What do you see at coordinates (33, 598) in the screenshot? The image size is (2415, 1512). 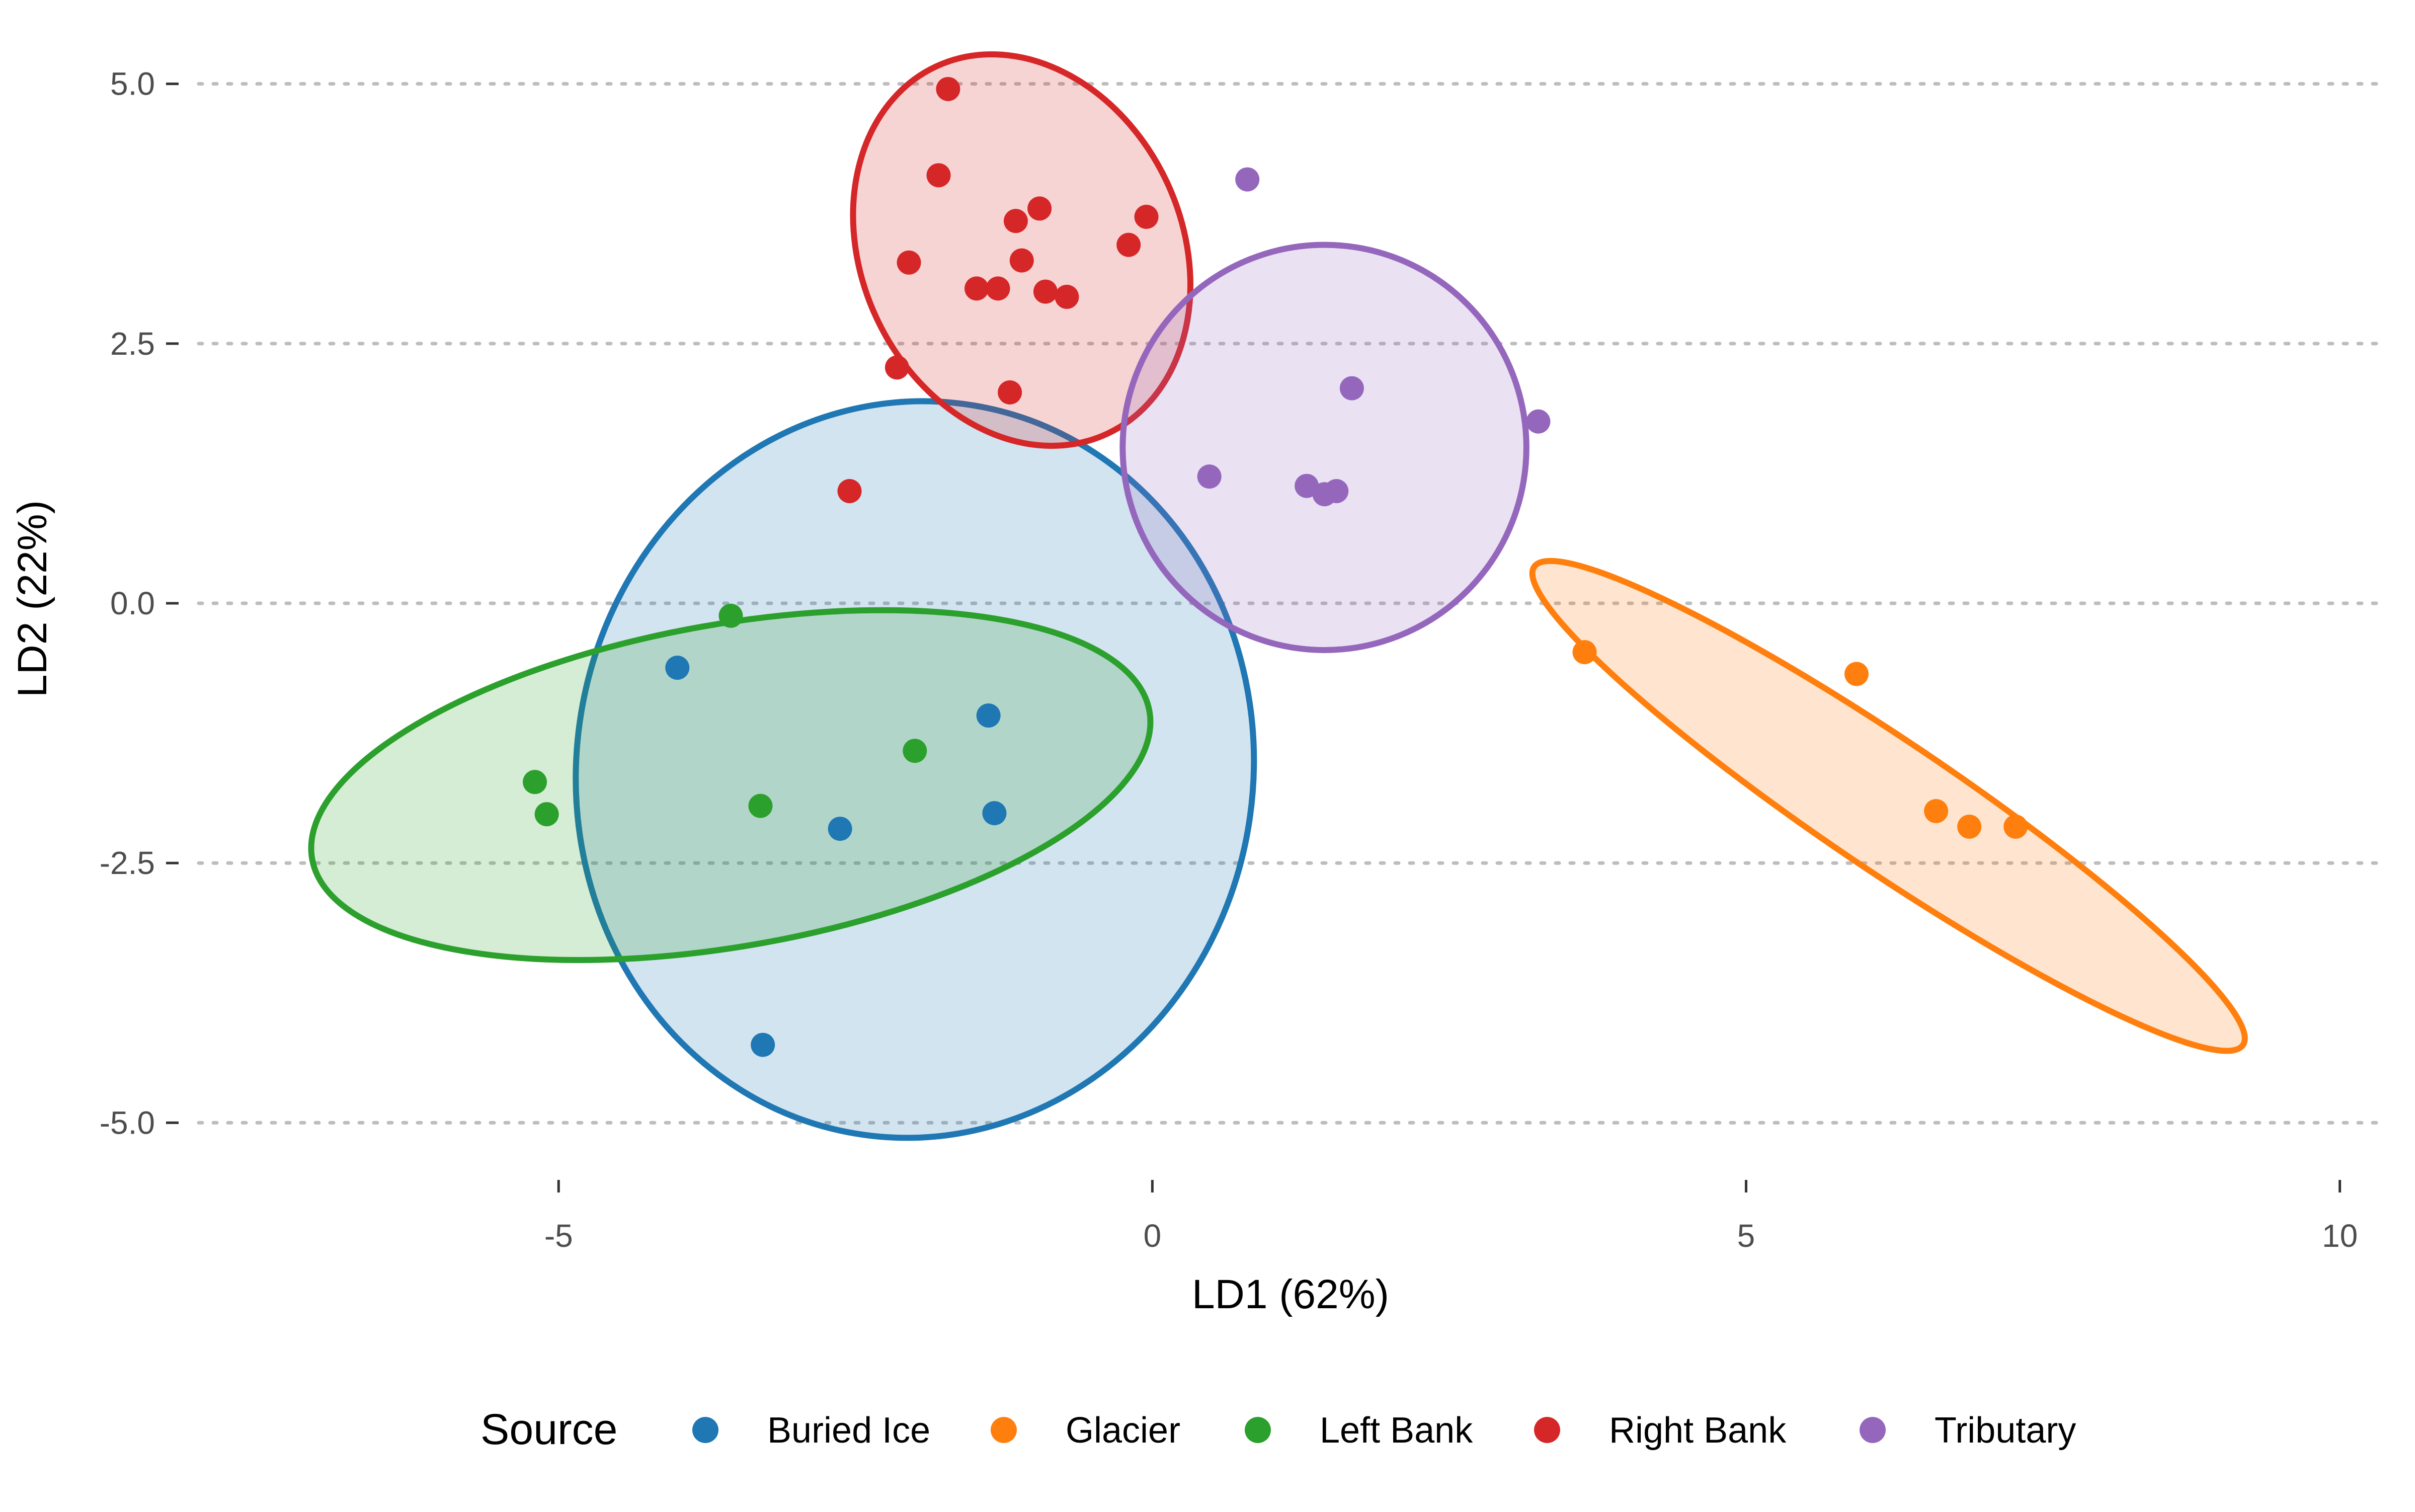 I see `y-axis-title: LD2 (22%)` at bounding box center [33, 598].